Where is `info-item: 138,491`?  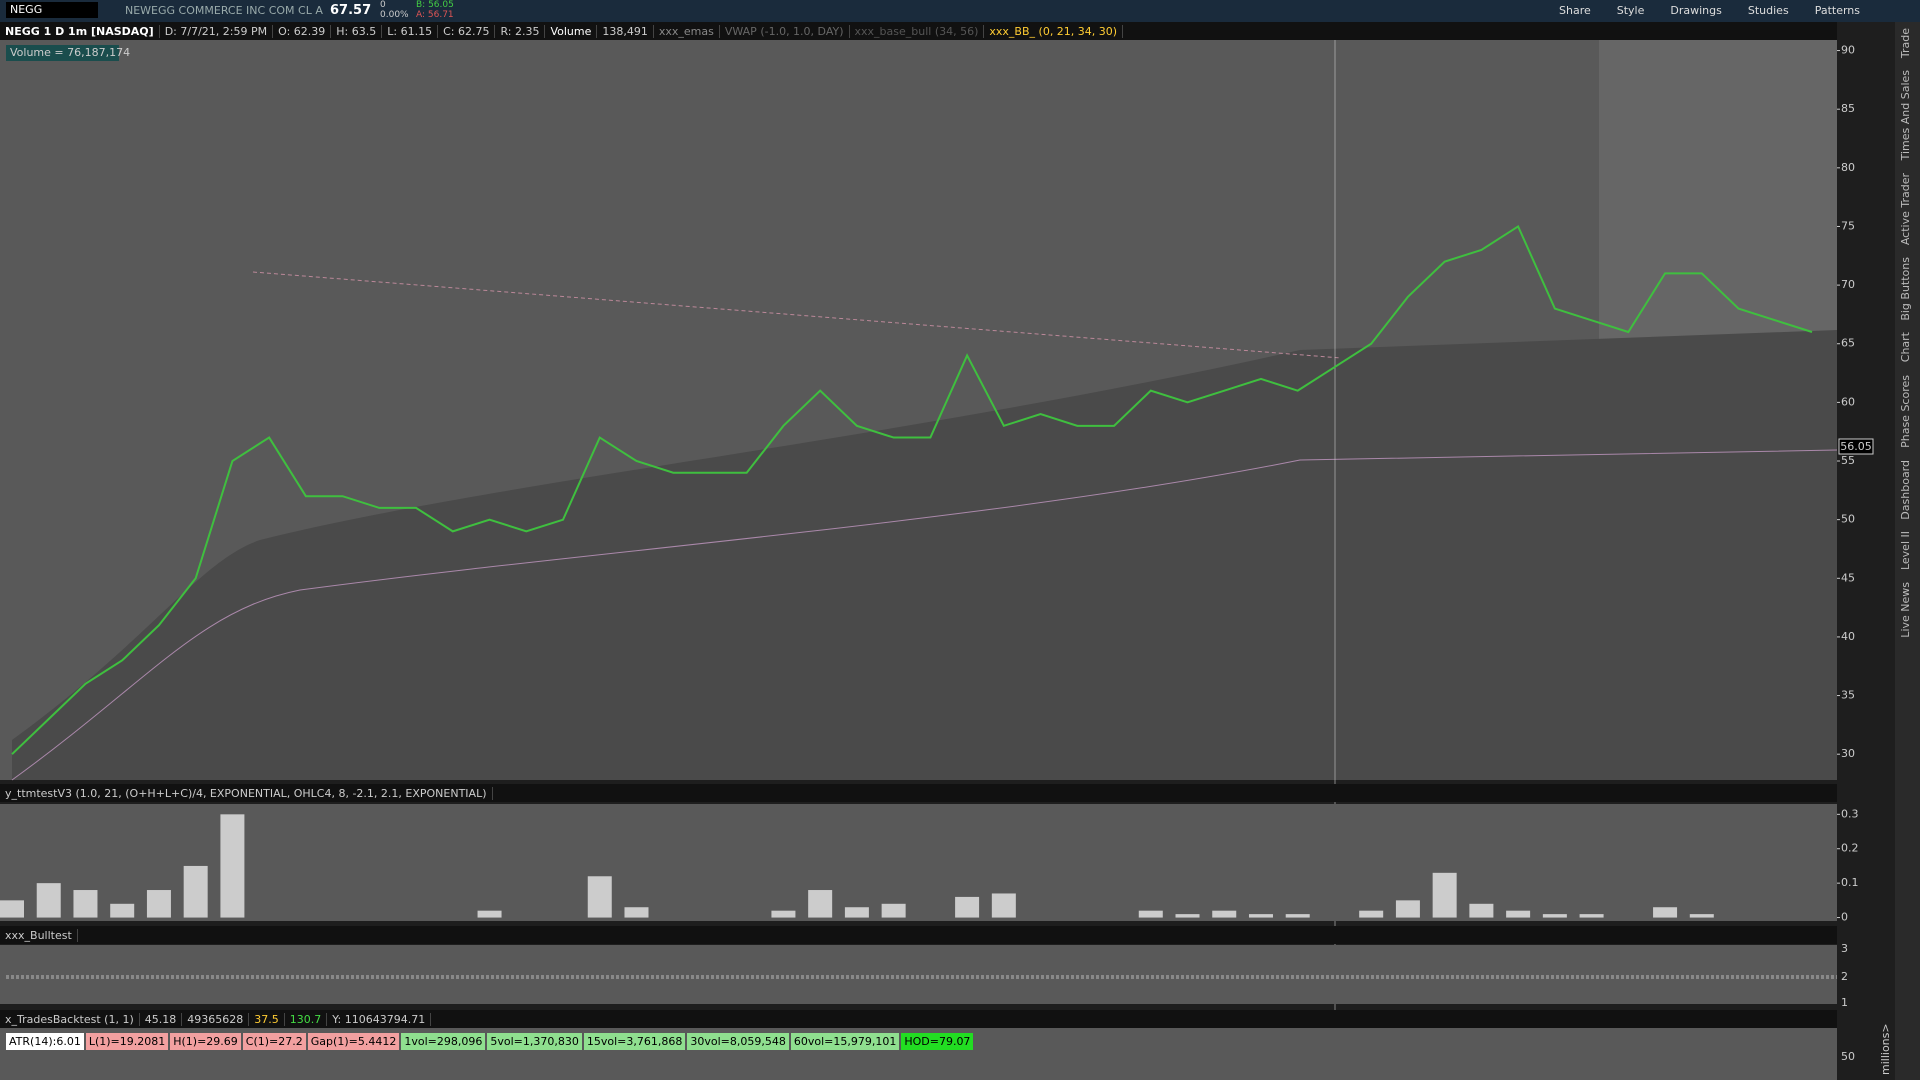
info-item: 138,491 is located at coordinates (625, 31).